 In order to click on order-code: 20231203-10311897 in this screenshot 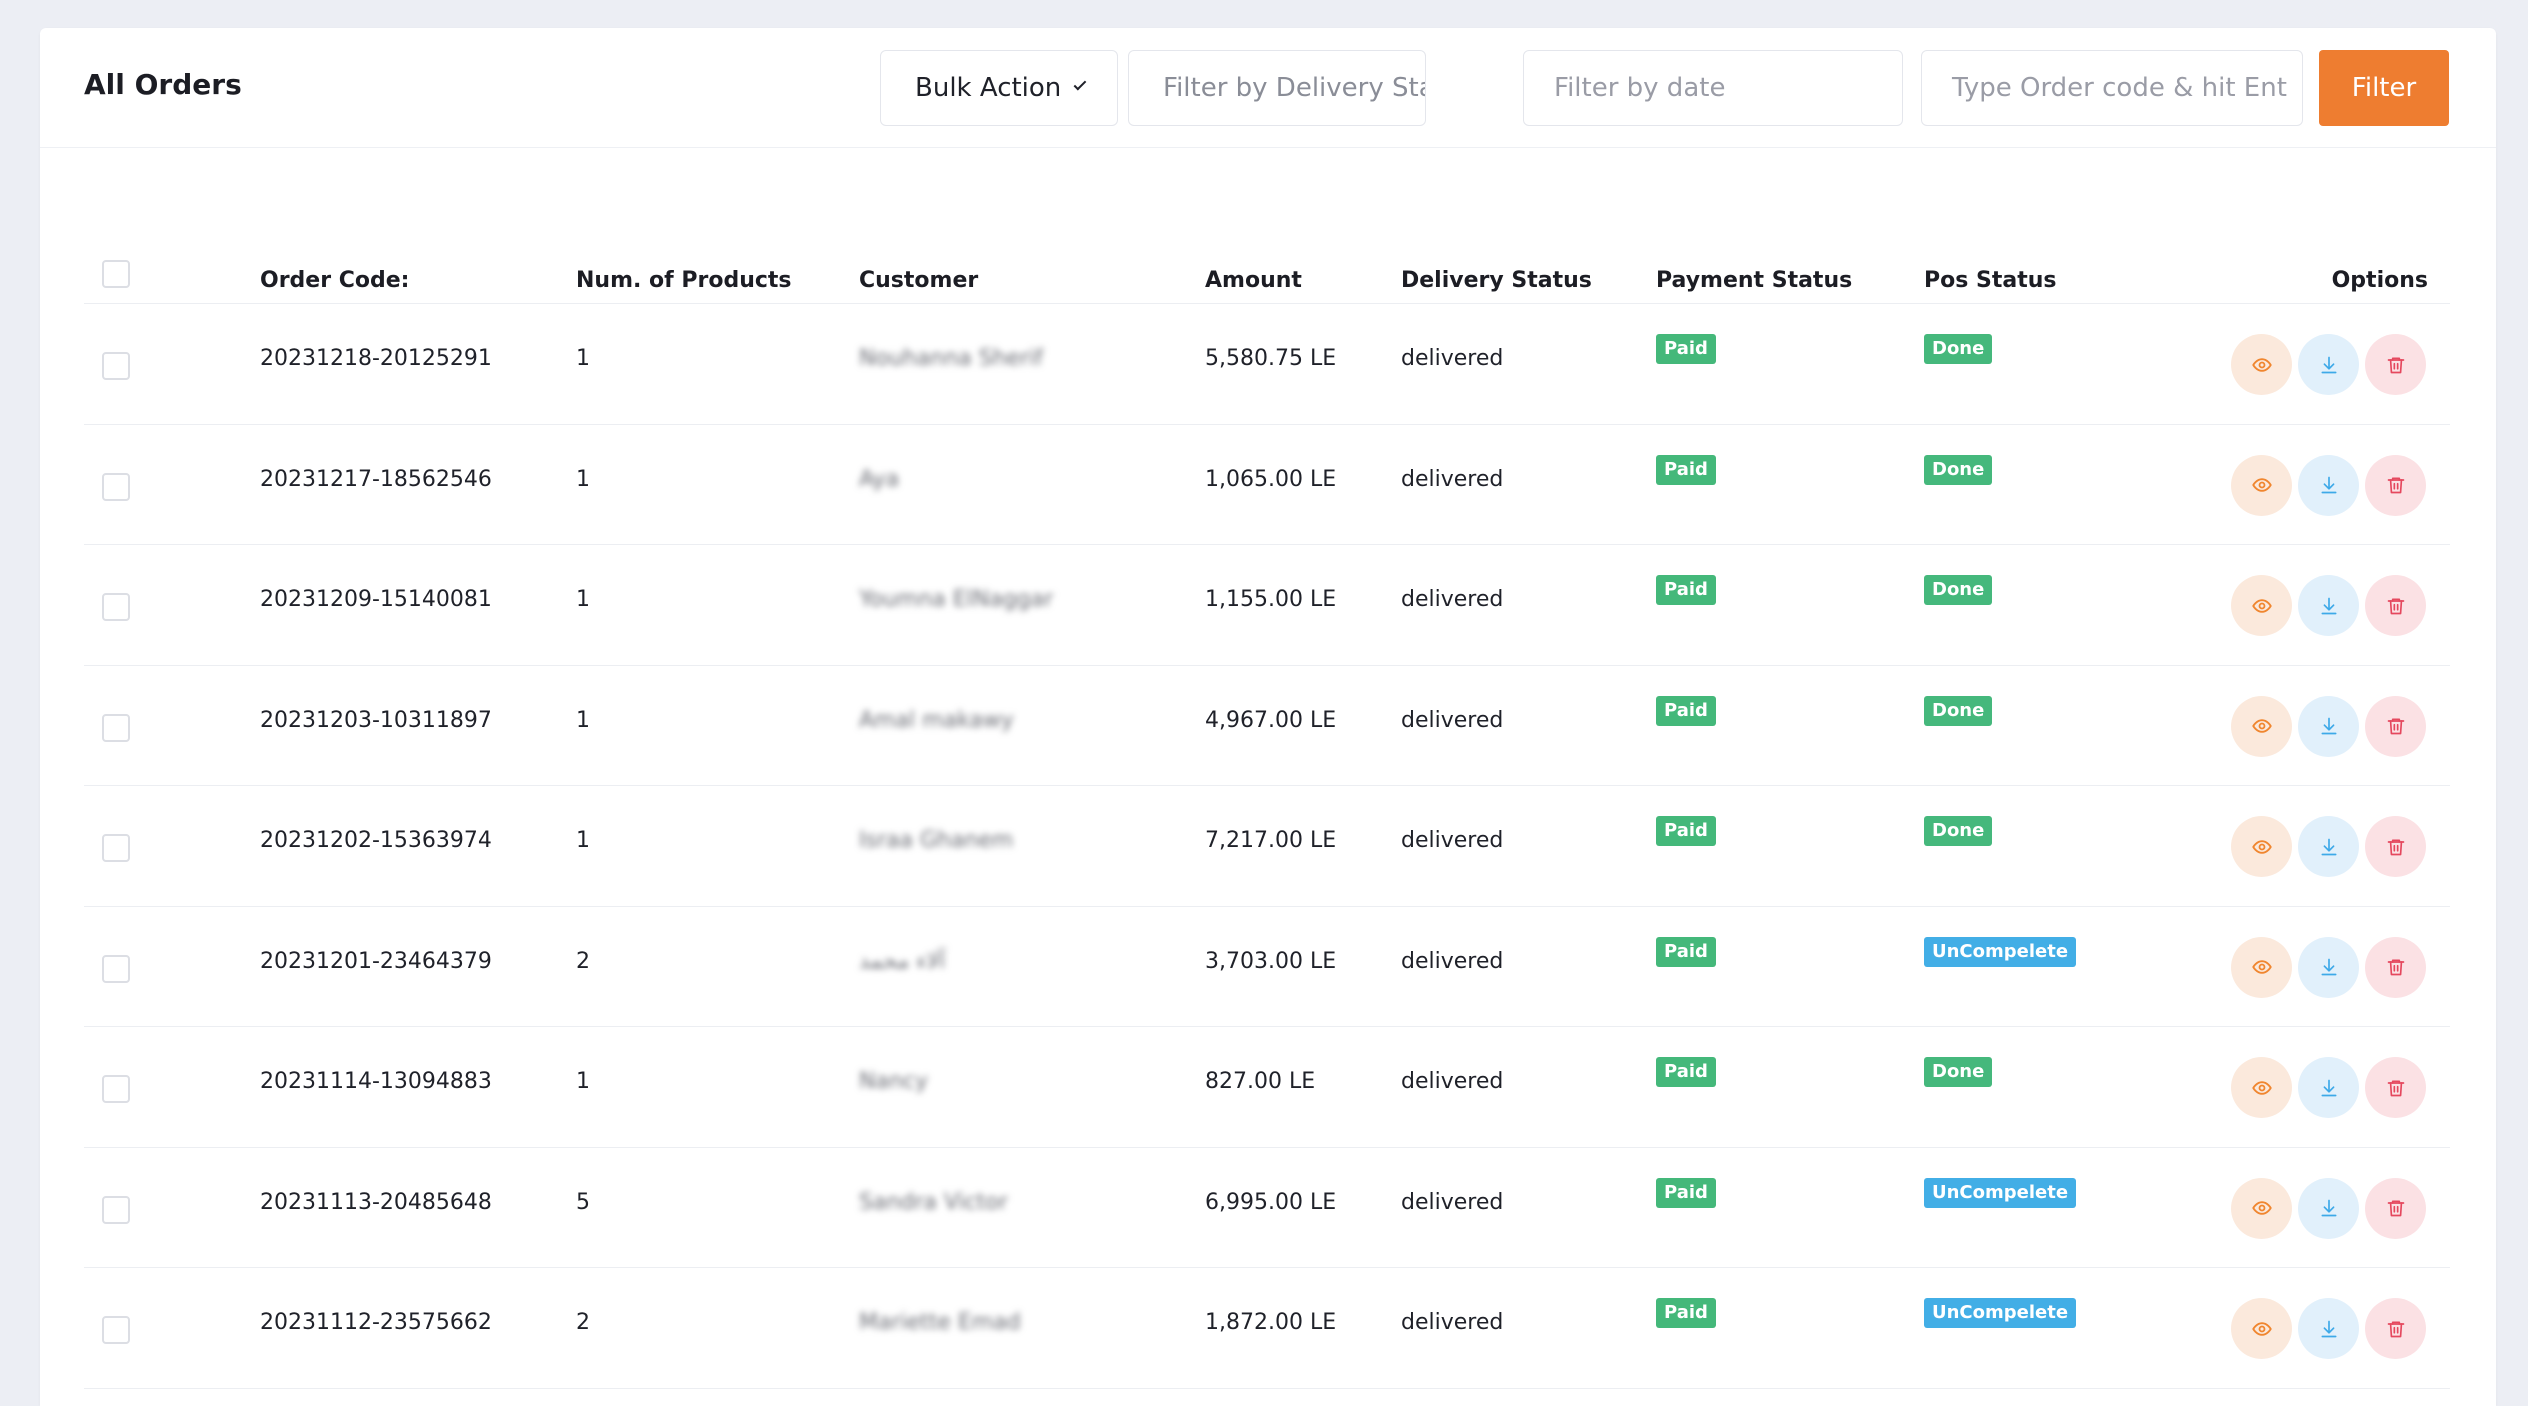, I will do `click(376, 720)`.